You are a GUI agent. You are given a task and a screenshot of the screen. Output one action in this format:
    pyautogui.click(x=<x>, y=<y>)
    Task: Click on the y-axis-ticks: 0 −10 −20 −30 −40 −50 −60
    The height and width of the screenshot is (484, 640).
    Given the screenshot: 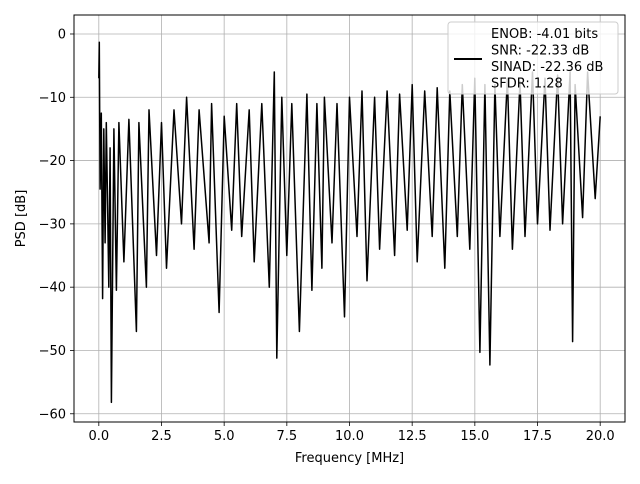 What is the action you would take?
    pyautogui.click(x=56, y=224)
    